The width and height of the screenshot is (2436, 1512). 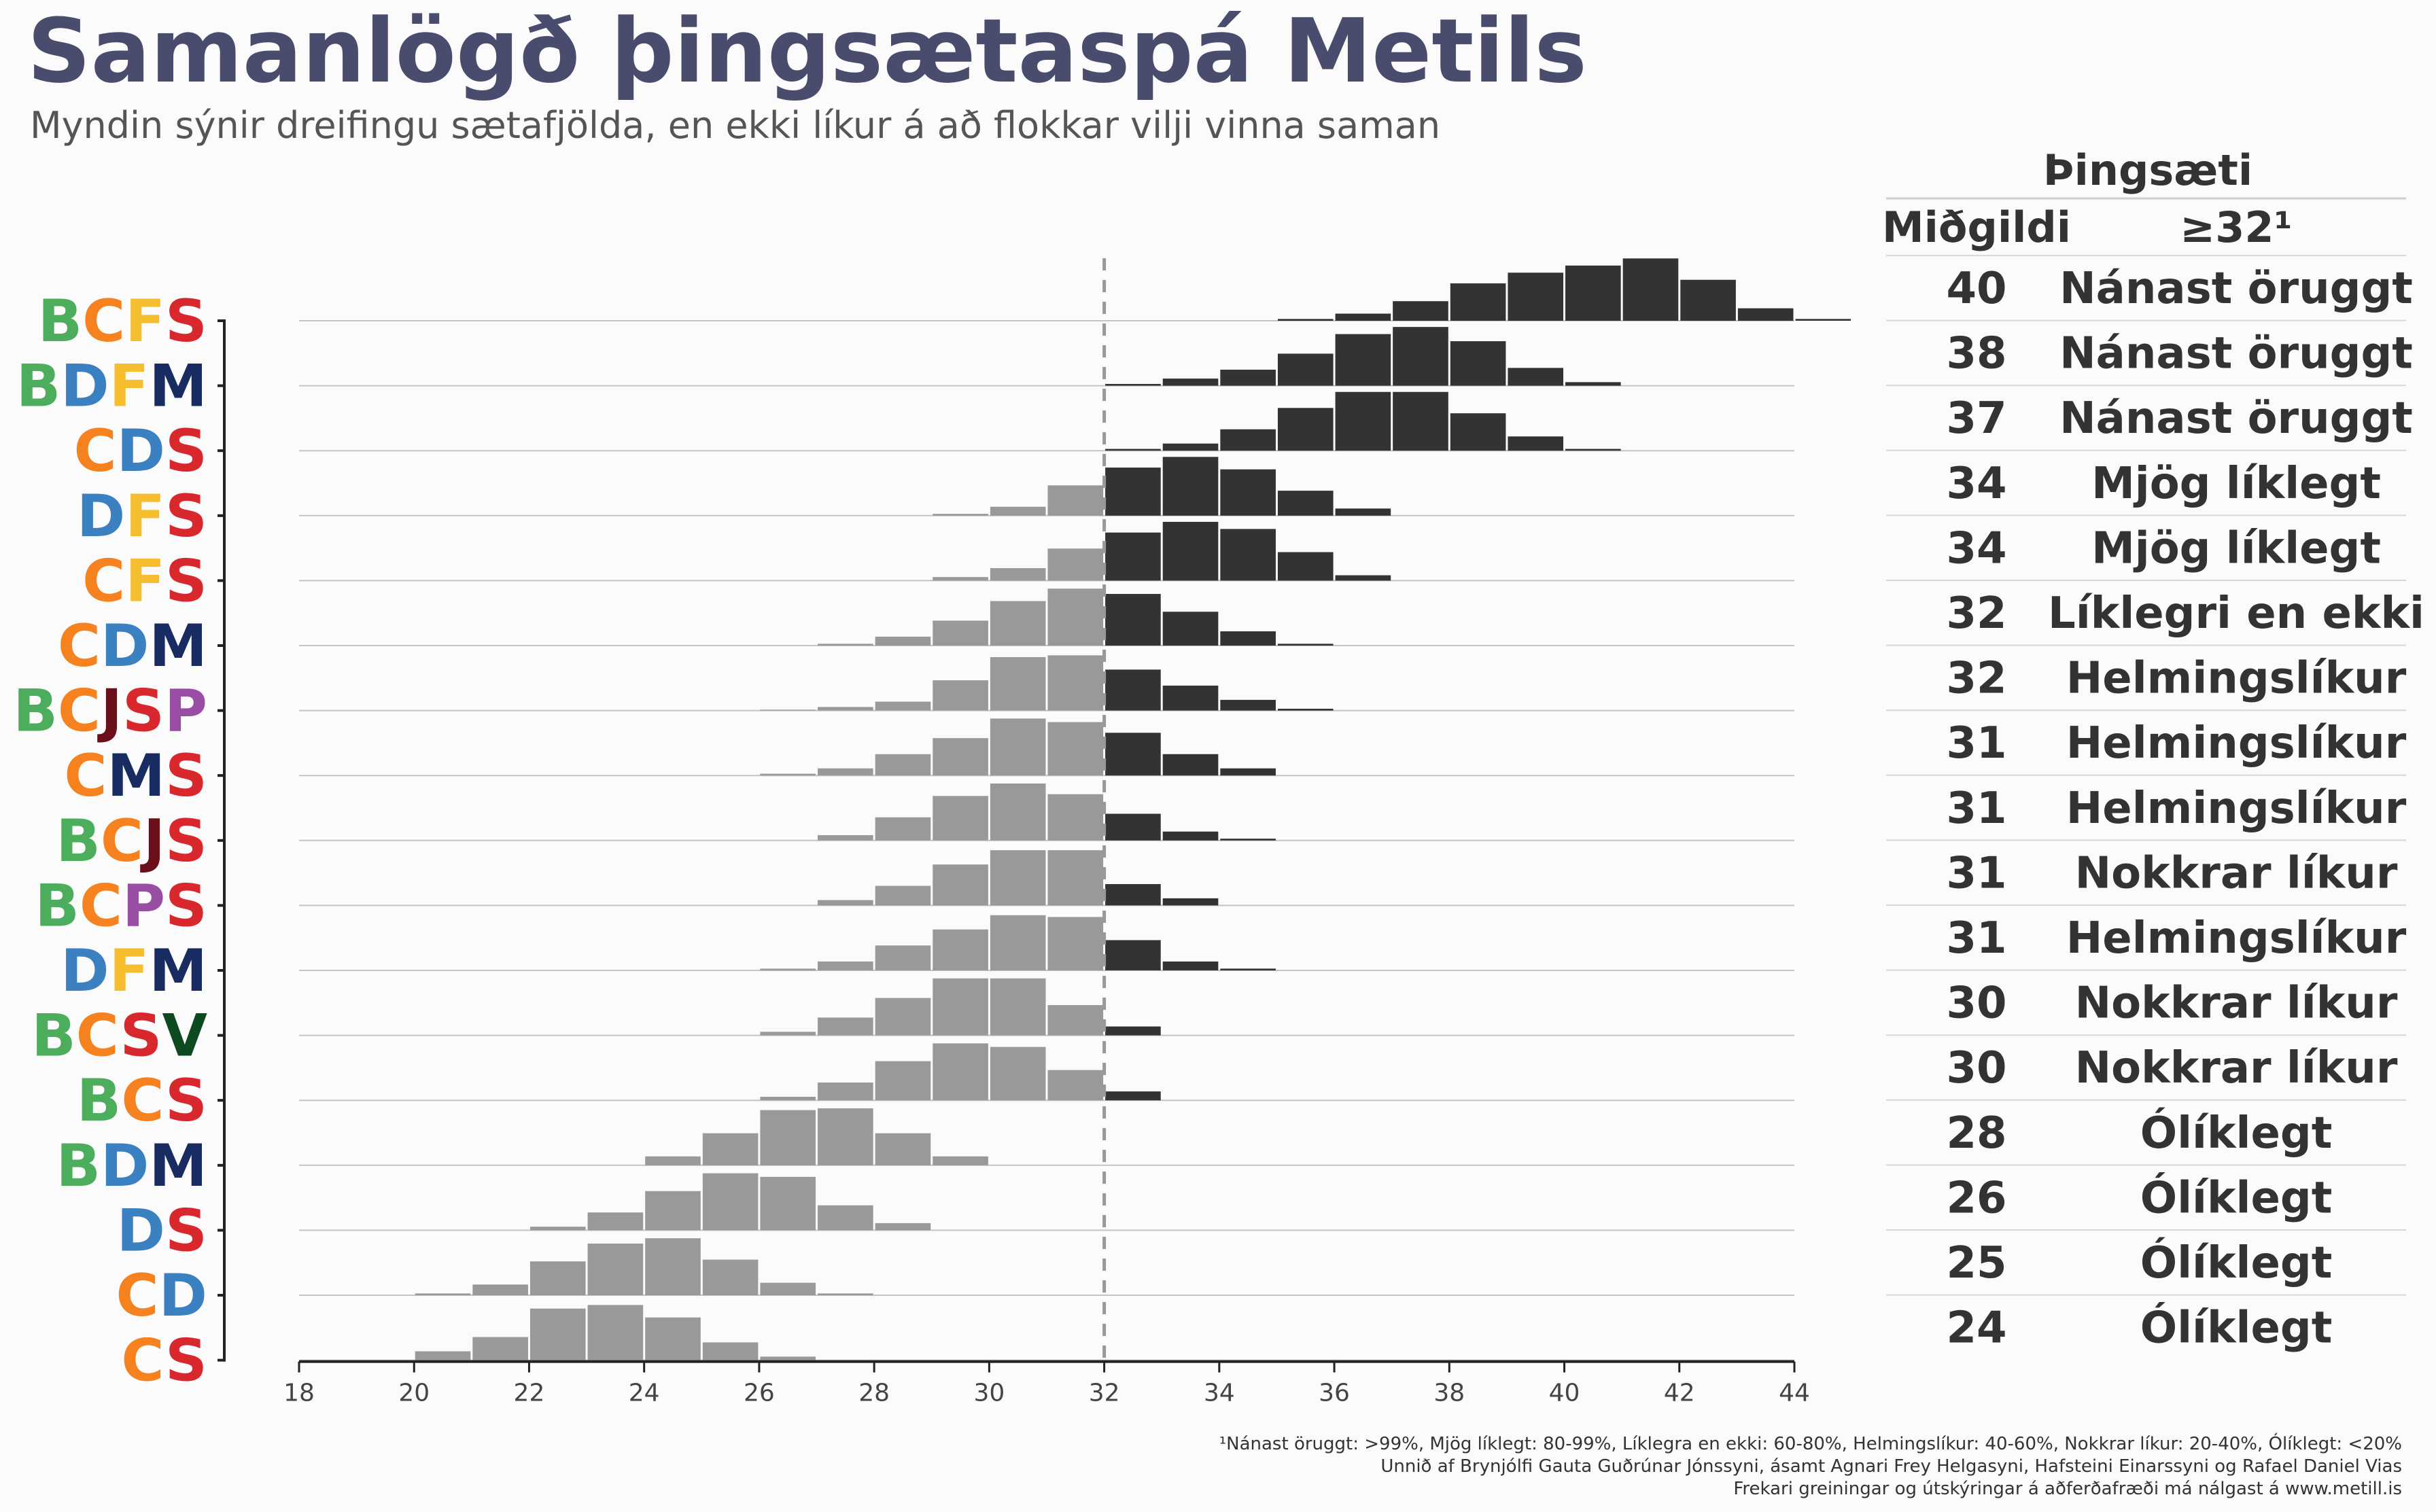 I want to click on table-probability-label: Nokkrar líkur, so click(x=2236, y=1004).